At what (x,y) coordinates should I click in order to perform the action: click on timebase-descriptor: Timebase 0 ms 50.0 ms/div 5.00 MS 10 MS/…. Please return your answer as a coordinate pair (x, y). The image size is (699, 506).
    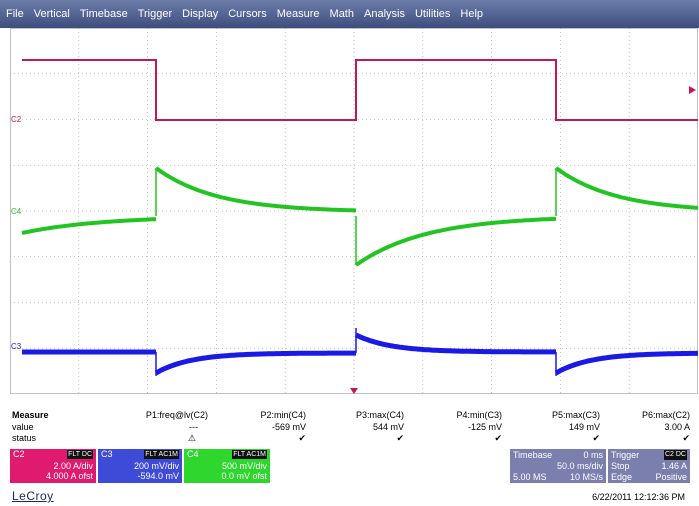
    Looking at the image, I should click on (558, 466).